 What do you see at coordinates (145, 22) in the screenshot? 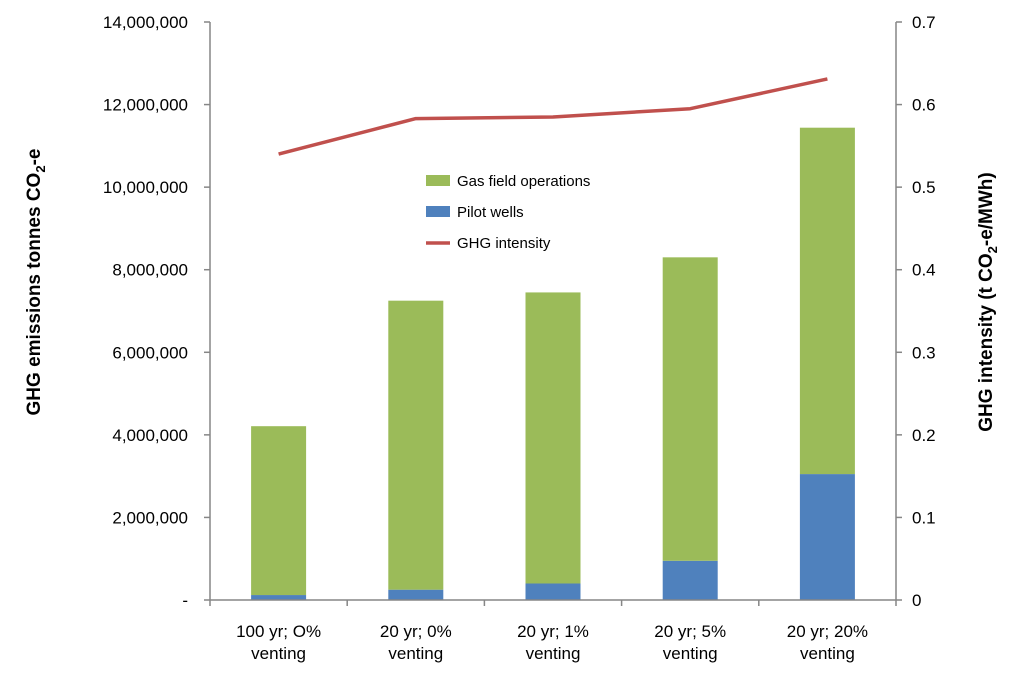
I see `left-tick-label: 14,000,000` at bounding box center [145, 22].